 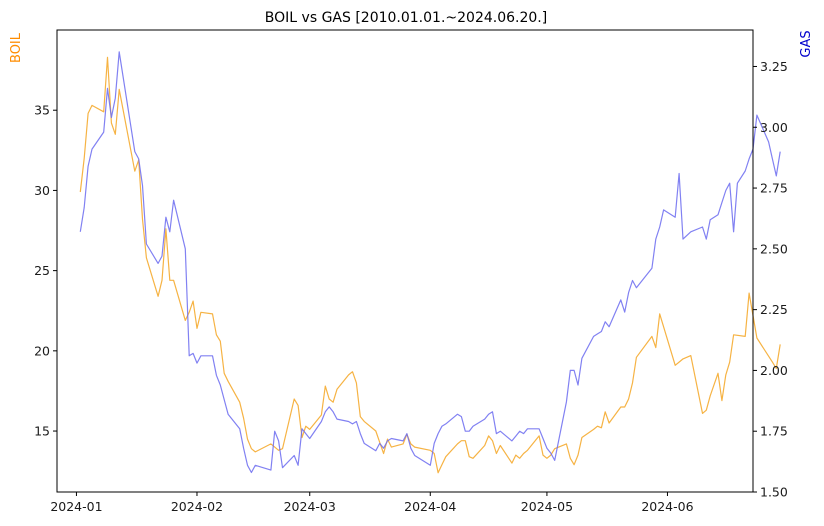 I want to click on x-tick-label: 2024-06, so click(x=667, y=506).